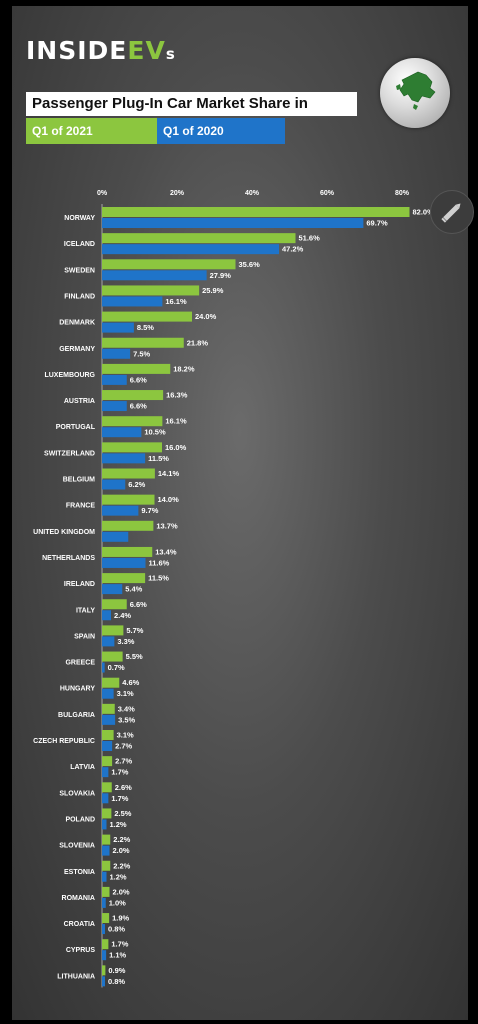  What do you see at coordinates (77, 793) in the screenshot?
I see `category-label: SLOVAKIA` at bounding box center [77, 793].